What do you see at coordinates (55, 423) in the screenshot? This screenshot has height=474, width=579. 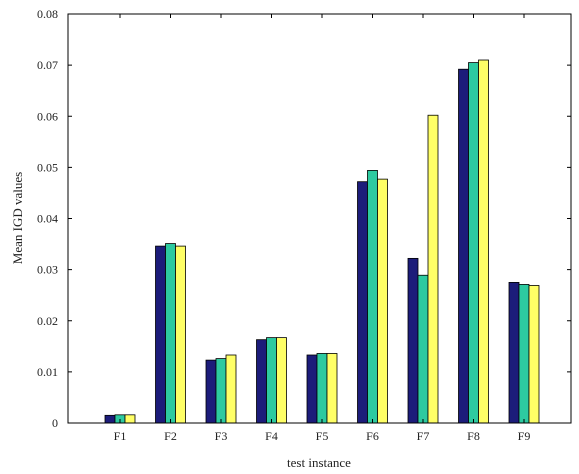 I see `y-tick-label-0: 0` at bounding box center [55, 423].